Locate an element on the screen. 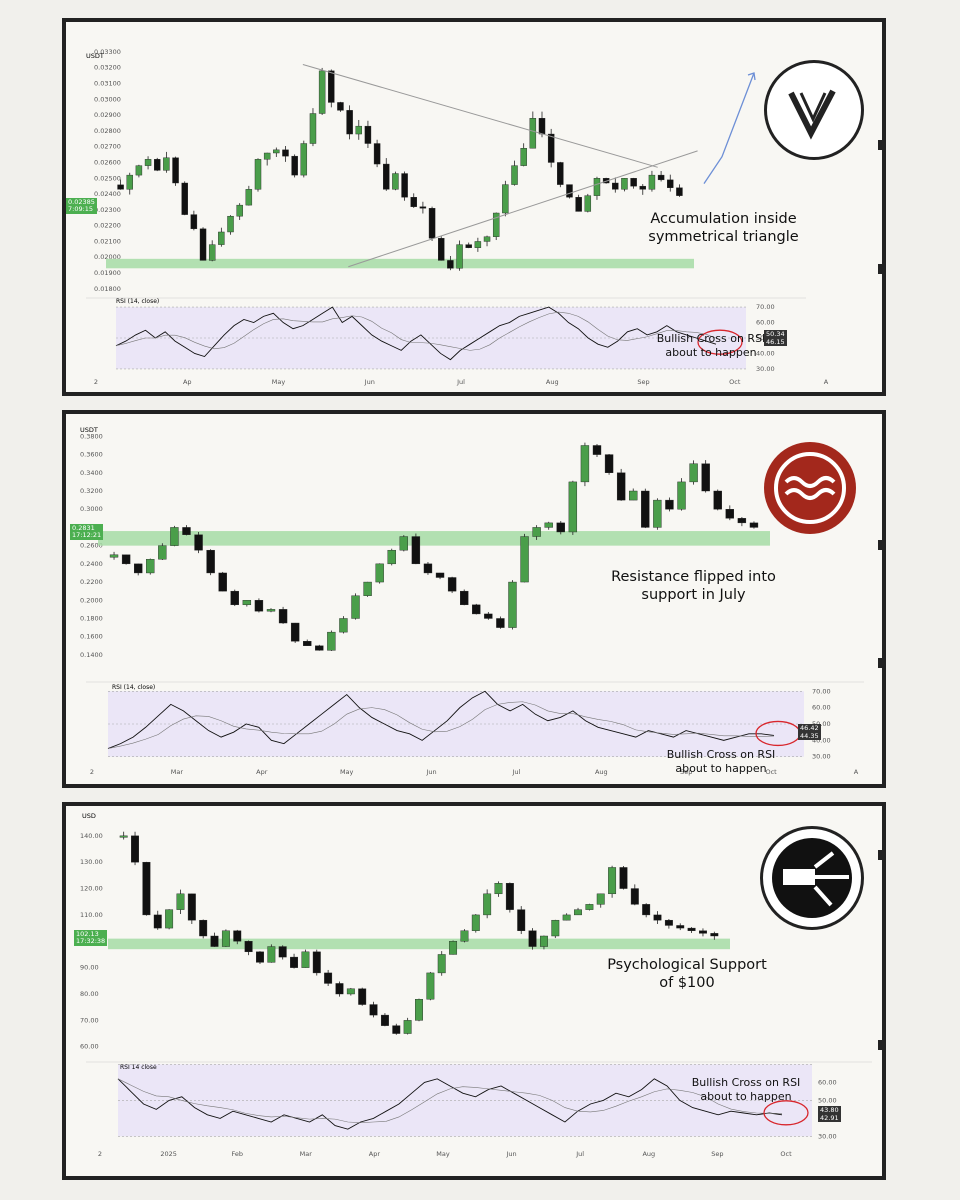 The width and height of the screenshot is (960, 1200). rsi-value-badge: 43.80 42.91 is located at coordinates (829, 1114).